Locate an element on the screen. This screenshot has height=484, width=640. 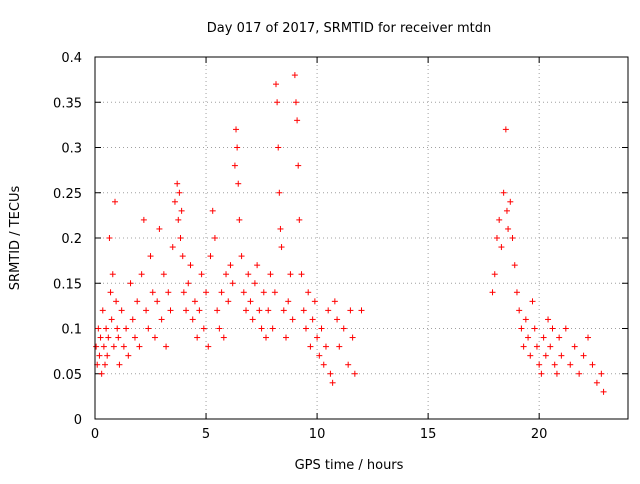
y-tick-label: 0.1 is located at coordinates (71, 330).